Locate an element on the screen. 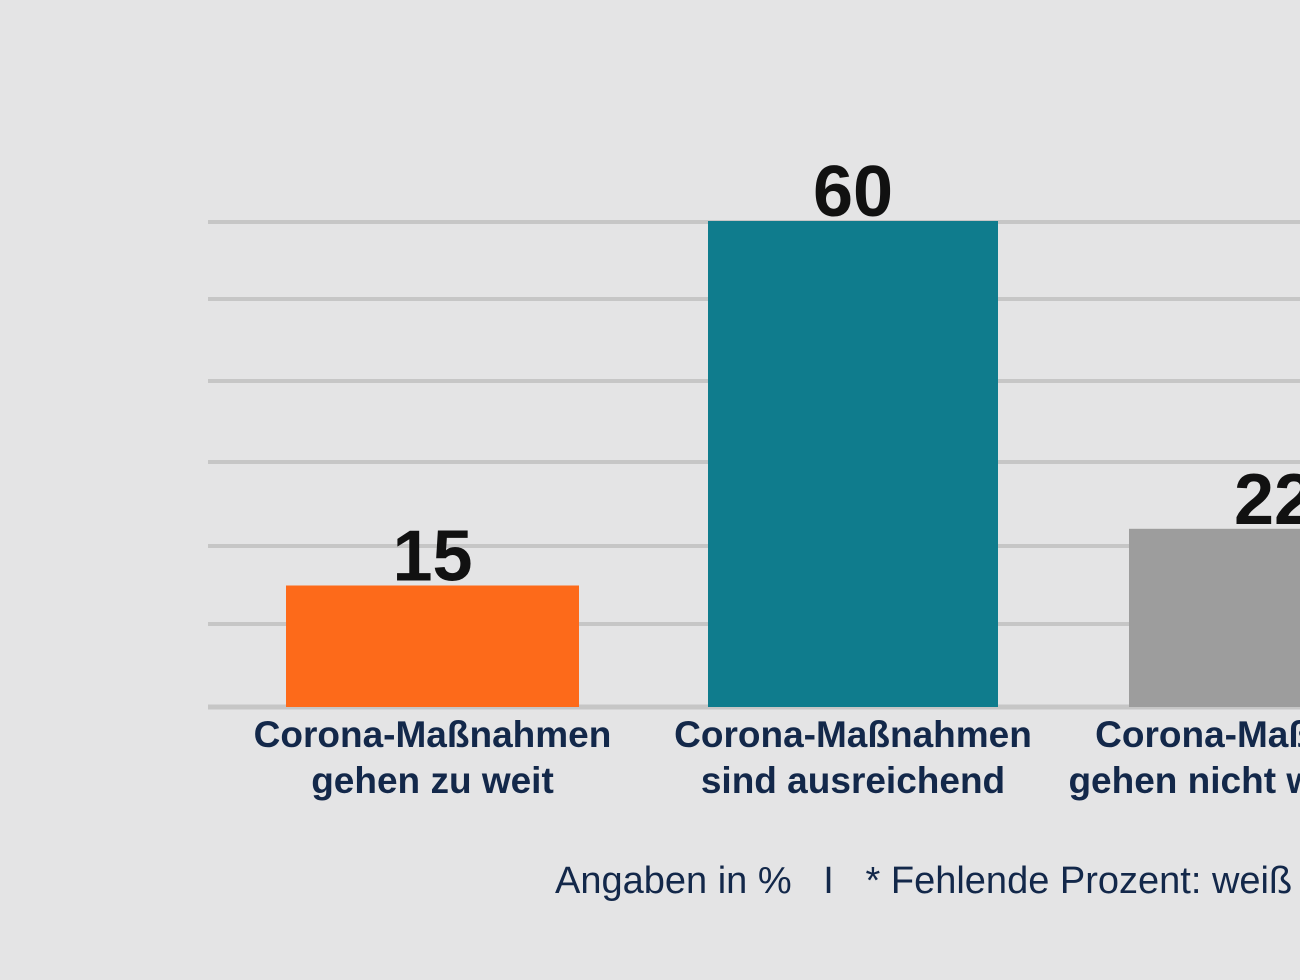 The width and height of the screenshot is (1300, 980). value-label-3: 22 is located at coordinates (1267, 500).